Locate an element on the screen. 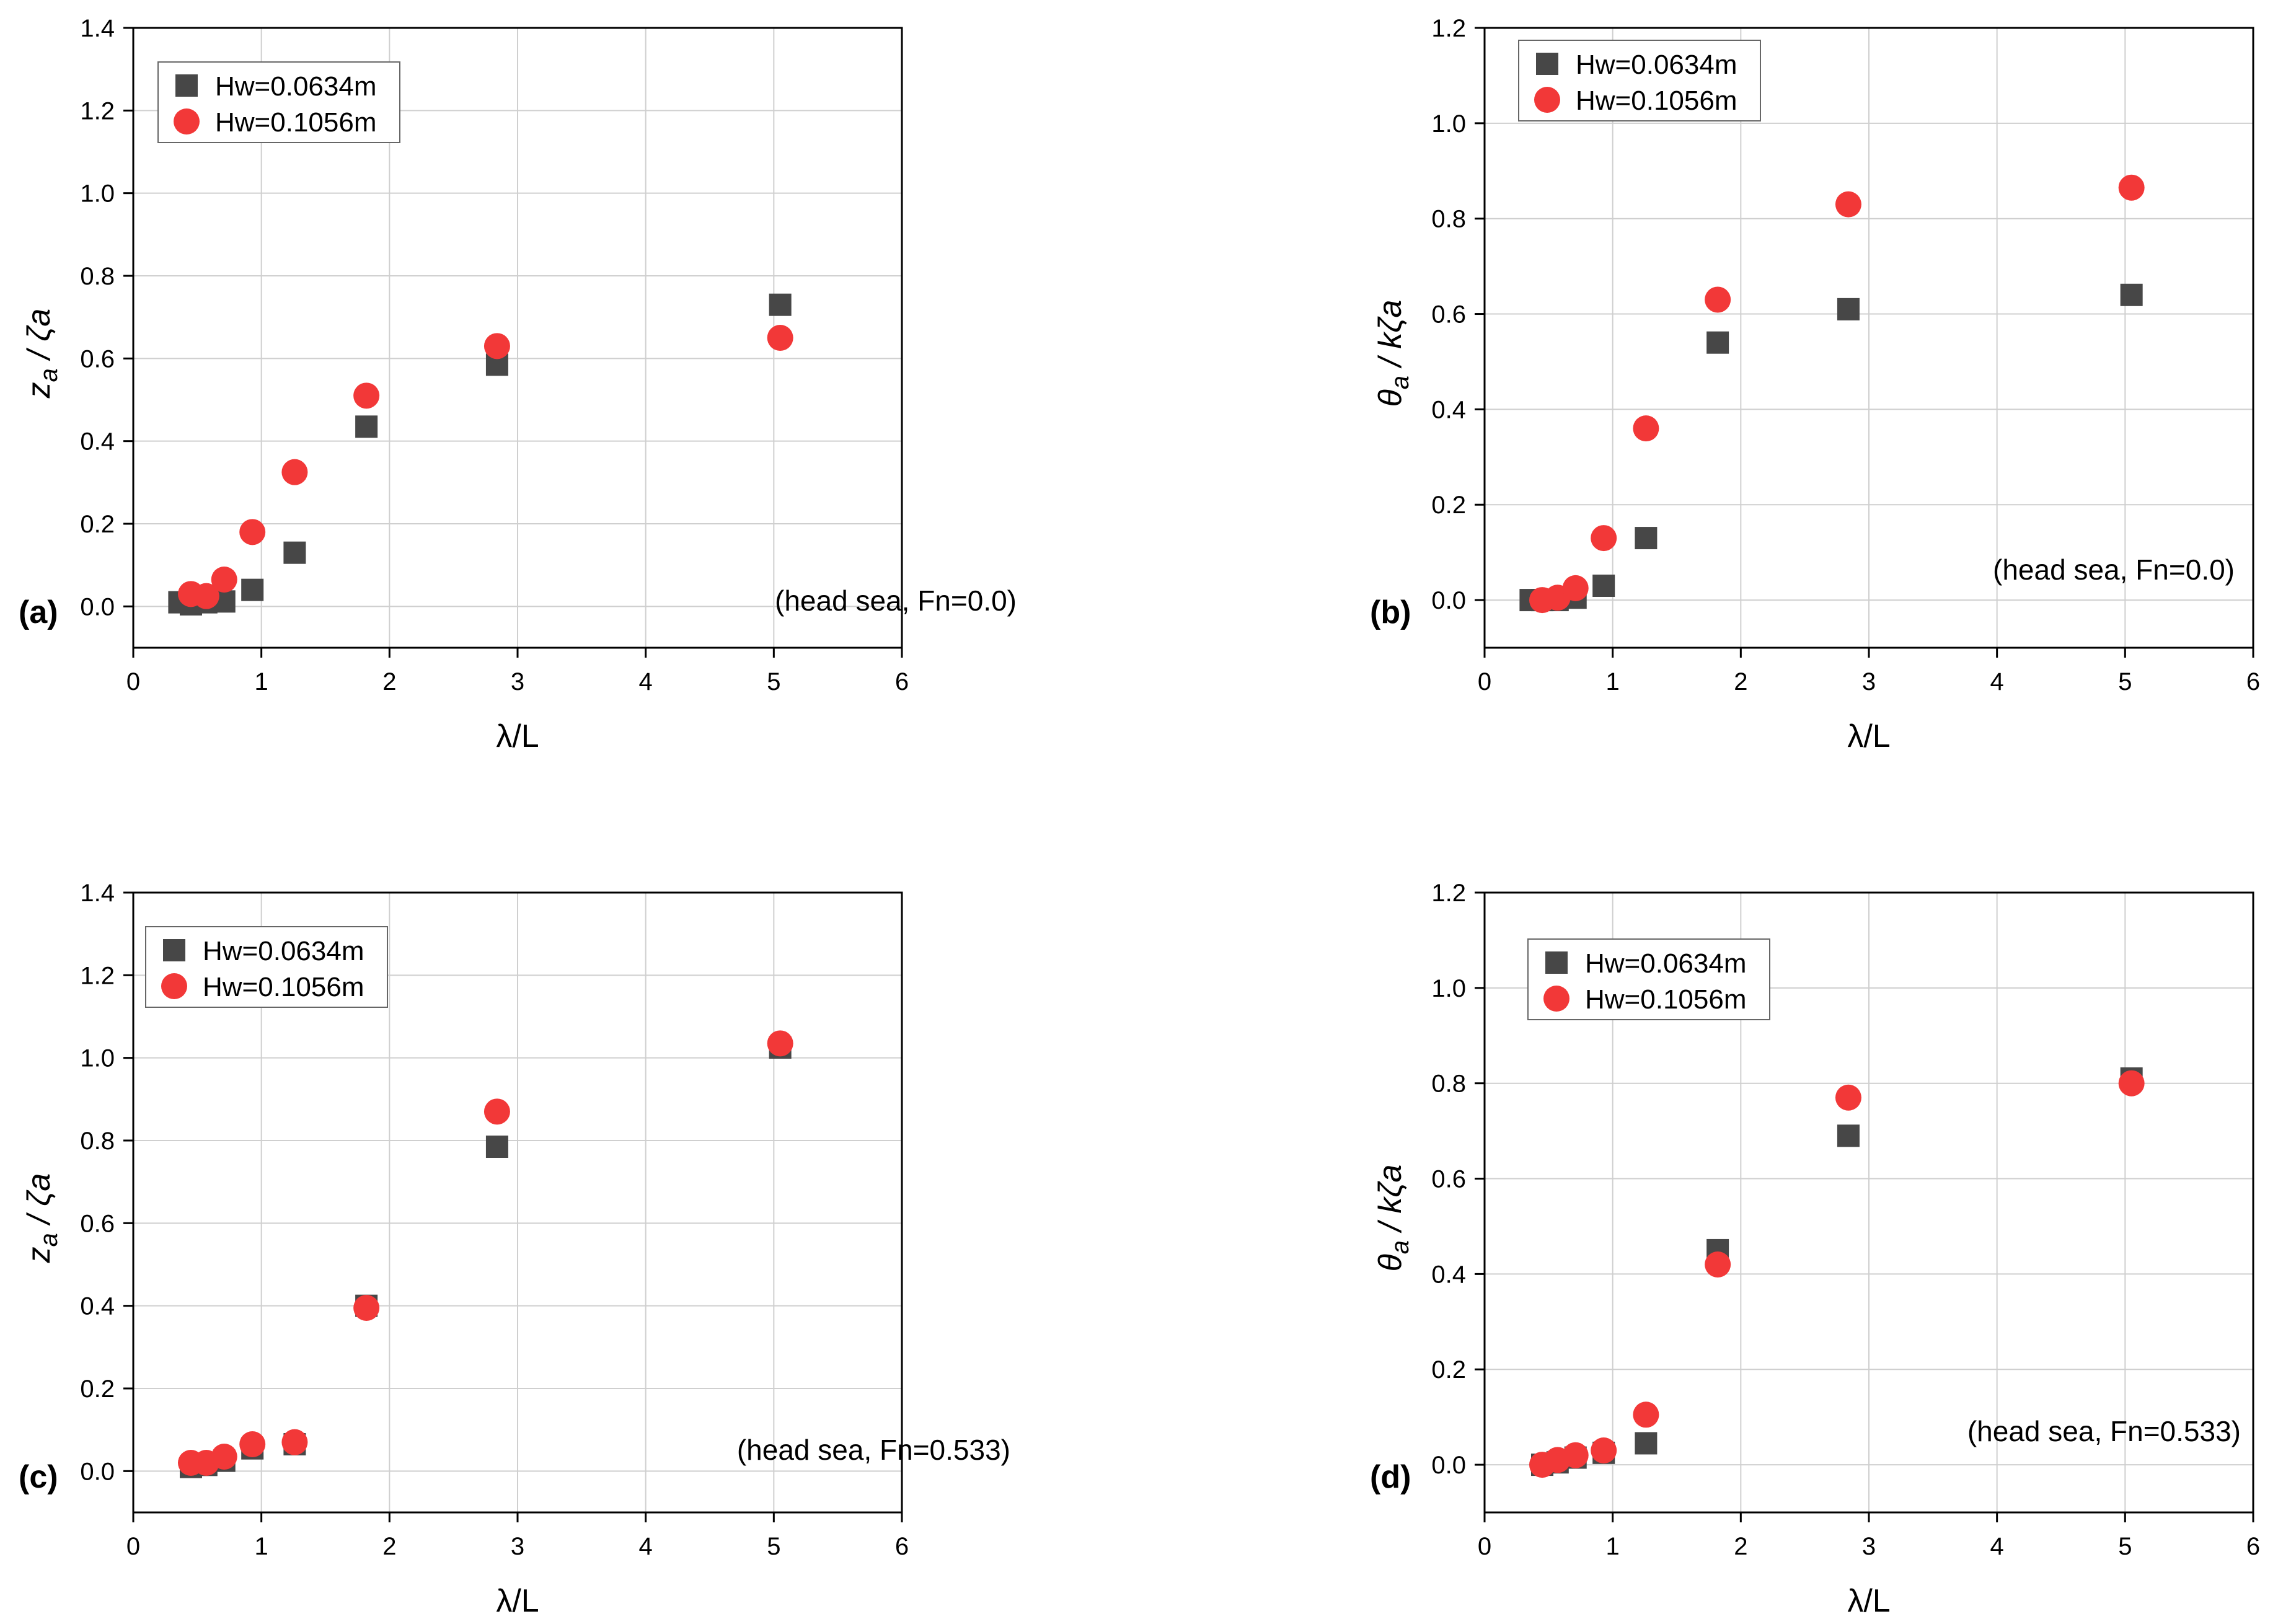 The width and height of the screenshot is (2278, 1624). condition-annotation: (head sea, Fn=0.0) is located at coordinates (896, 601).